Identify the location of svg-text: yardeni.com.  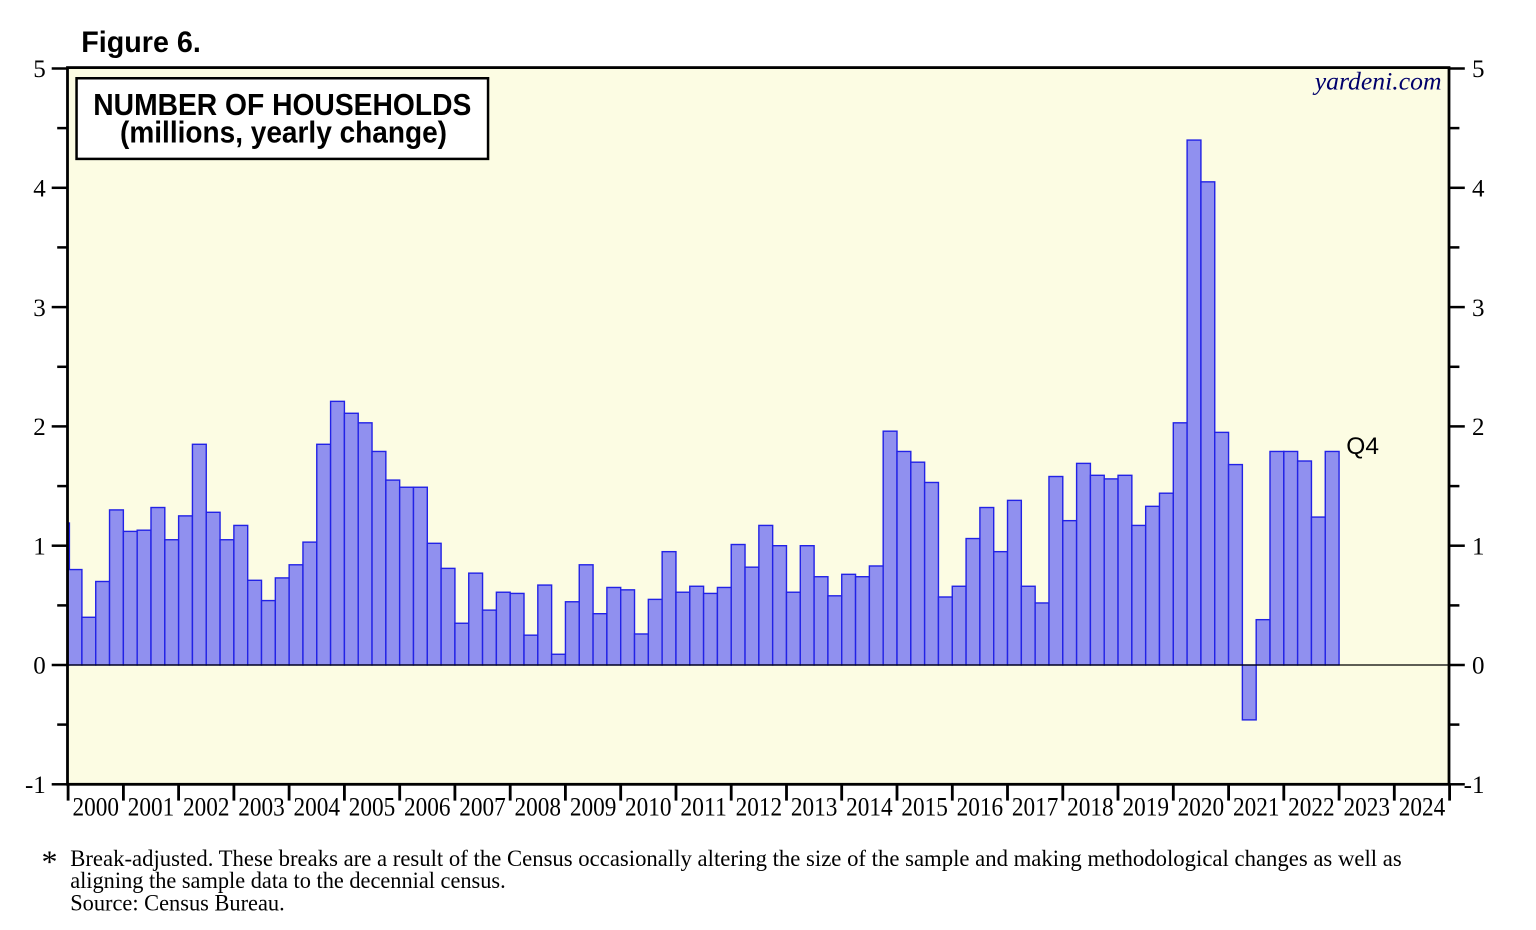
(1377, 80).